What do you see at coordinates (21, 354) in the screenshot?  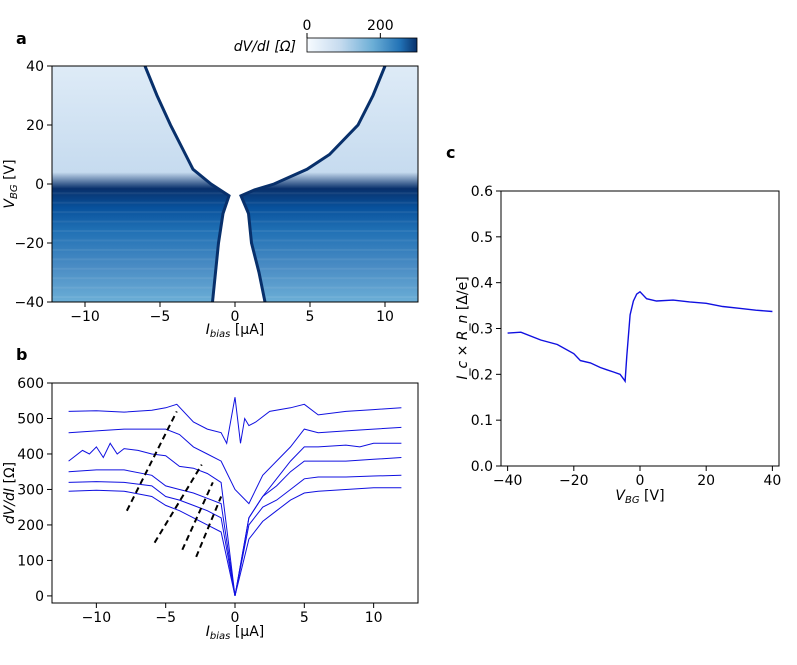 I see `panel-label-b: b` at bounding box center [21, 354].